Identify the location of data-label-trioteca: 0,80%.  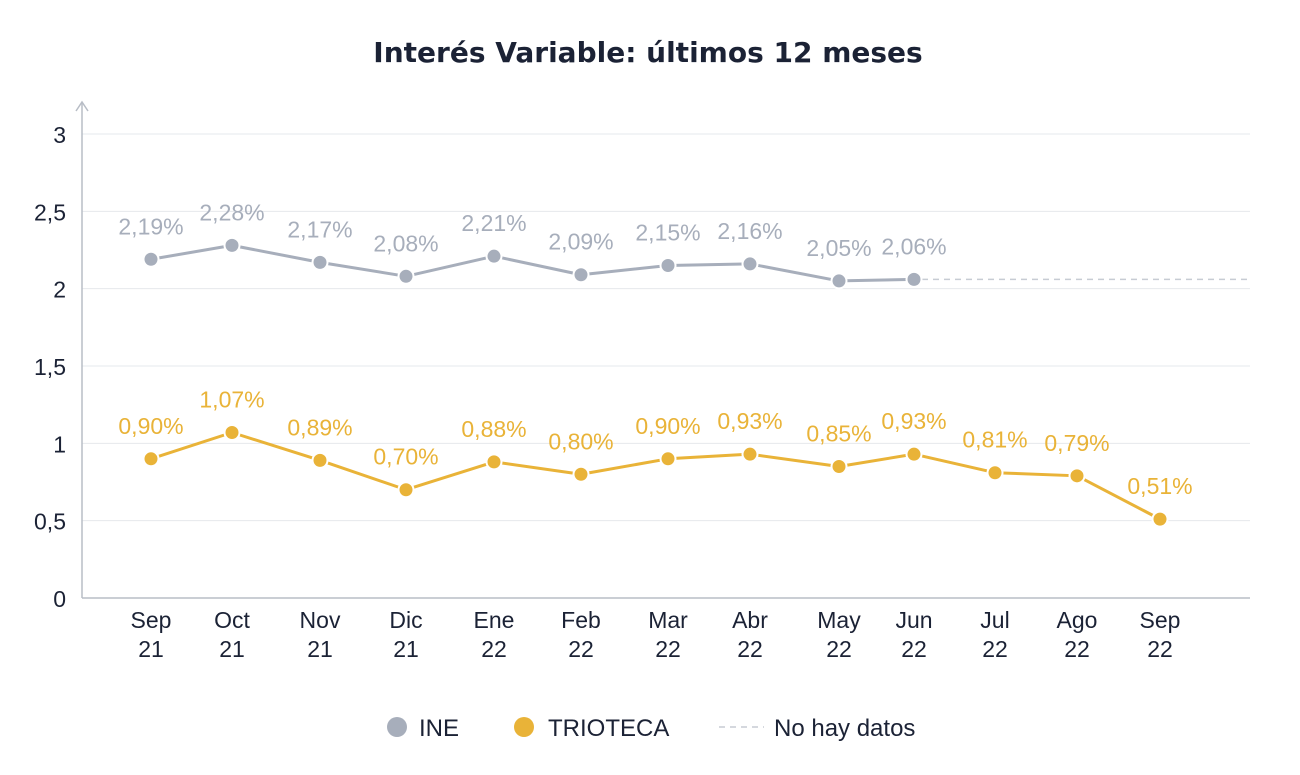
(580, 441).